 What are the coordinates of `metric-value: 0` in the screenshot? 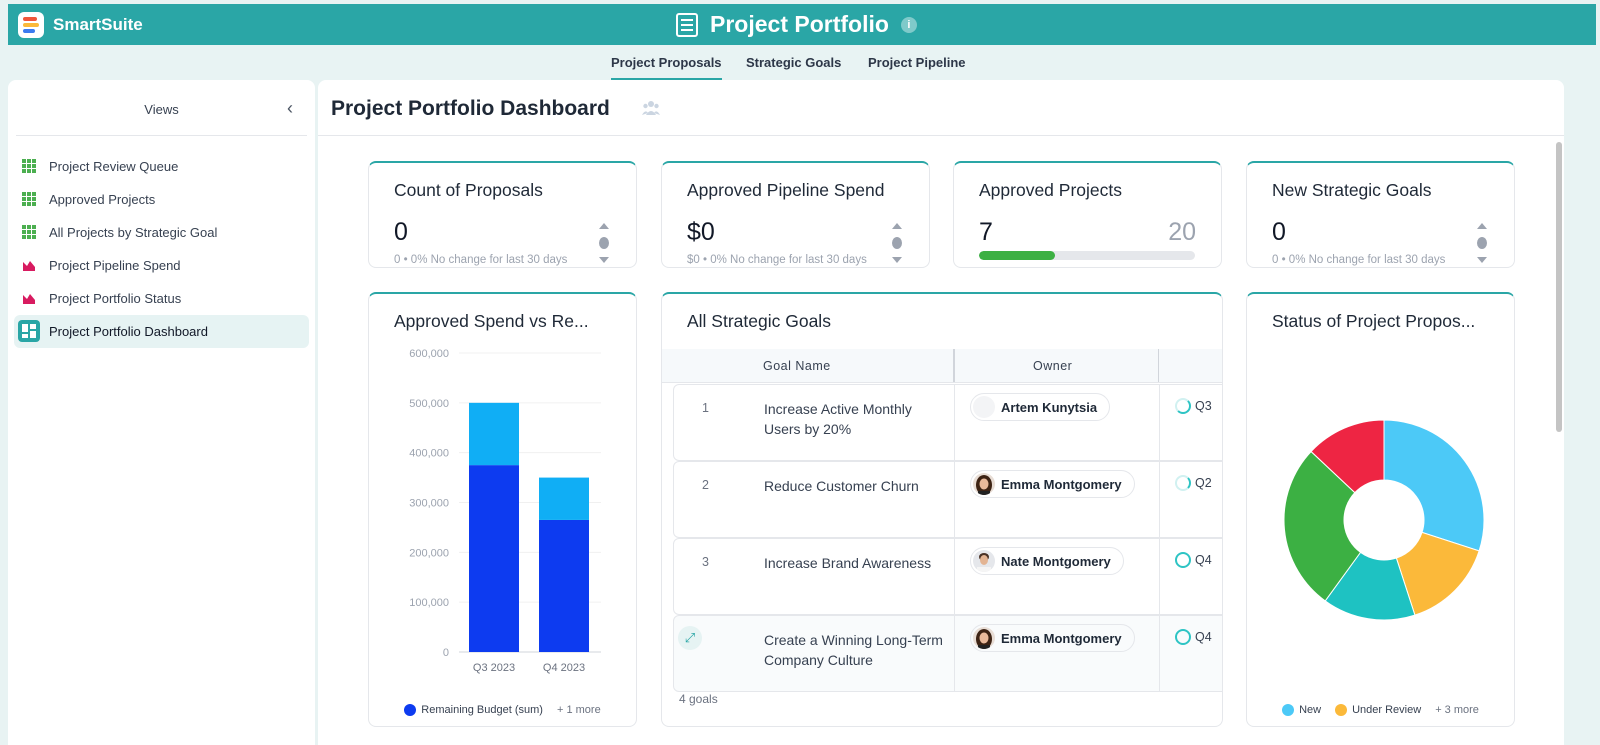 It's located at (1279, 232).